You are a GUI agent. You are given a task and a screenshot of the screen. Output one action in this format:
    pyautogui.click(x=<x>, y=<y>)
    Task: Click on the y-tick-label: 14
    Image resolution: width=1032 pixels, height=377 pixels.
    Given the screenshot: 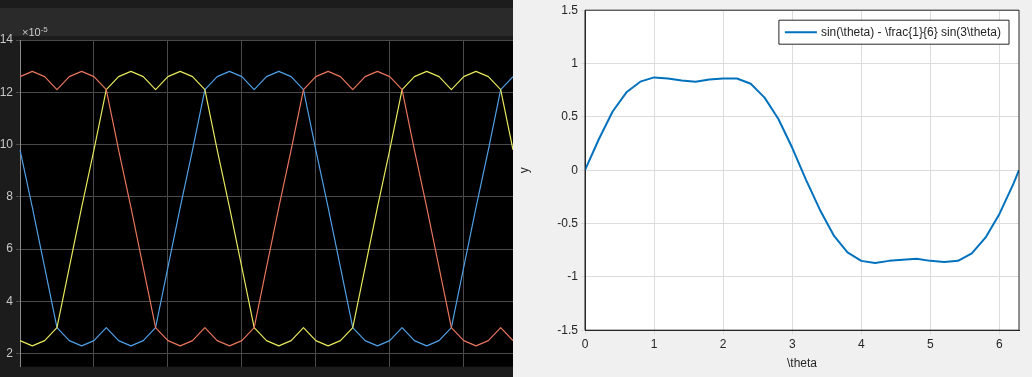 What is the action you would take?
    pyautogui.click(x=7, y=39)
    